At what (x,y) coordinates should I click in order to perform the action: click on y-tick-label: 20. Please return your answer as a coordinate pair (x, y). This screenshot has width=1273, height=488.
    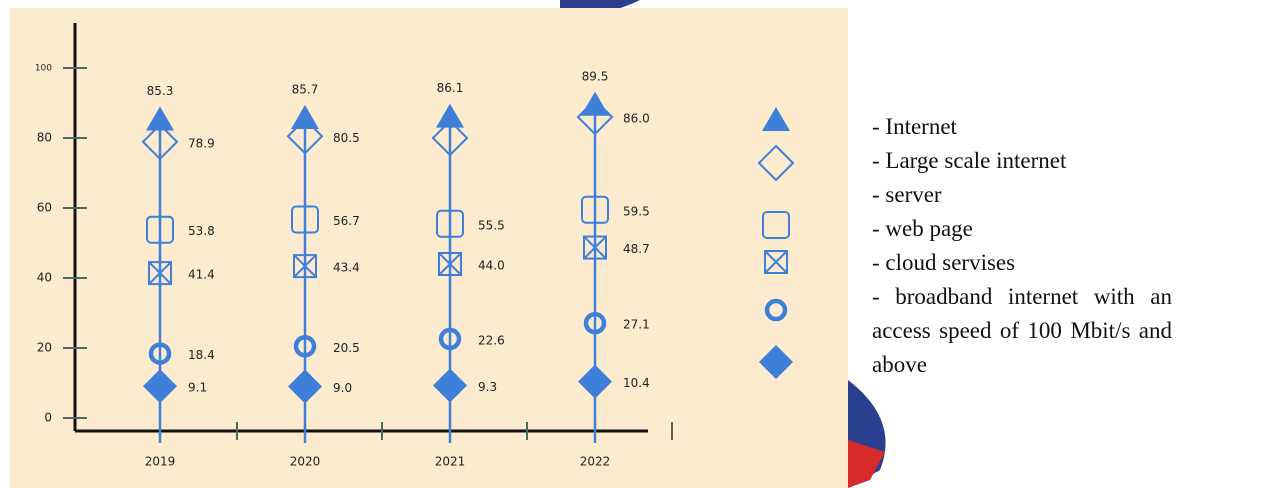
    Looking at the image, I should click on (44, 348).